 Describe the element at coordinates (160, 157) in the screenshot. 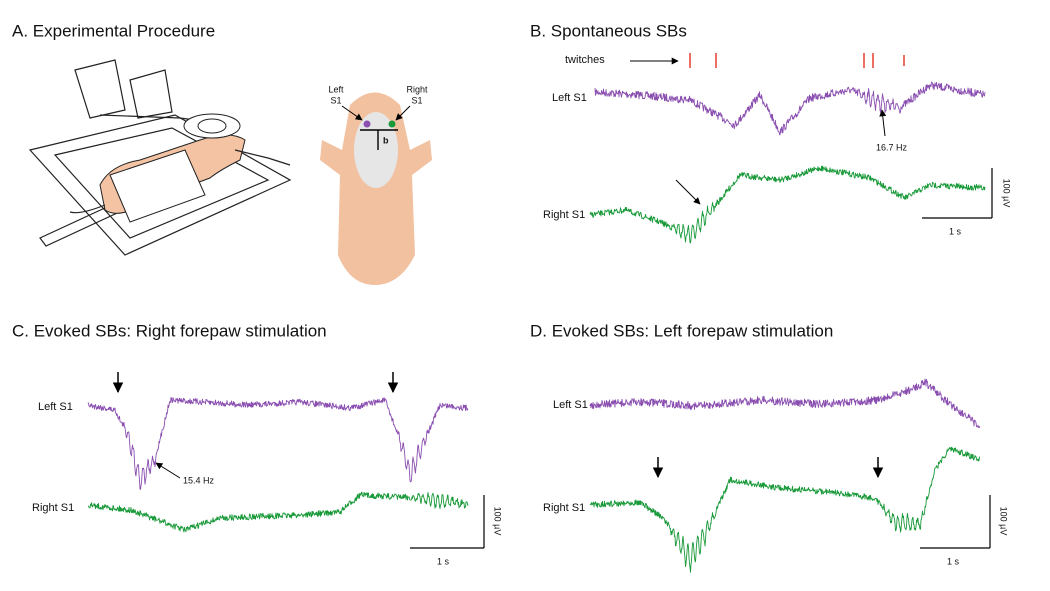

I see `rig-illustration` at that location.